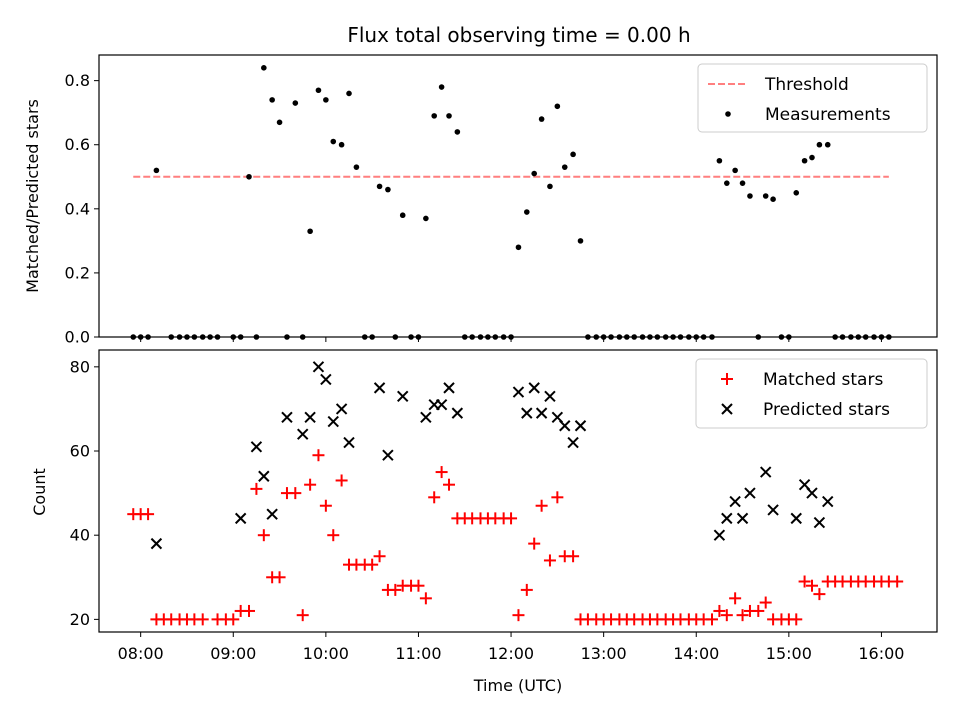 The width and height of the screenshot is (960, 720). Describe the element at coordinates (77, 144) in the screenshot. I see `top-y-tick-label: 0.6` at that location.